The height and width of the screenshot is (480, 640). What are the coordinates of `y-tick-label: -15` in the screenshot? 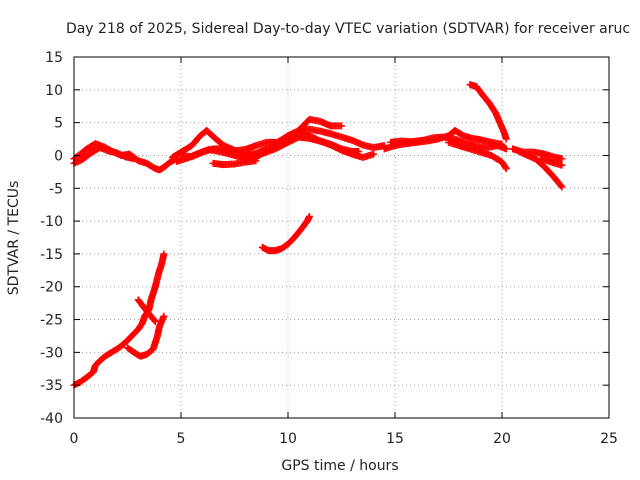 It's located at (51, 255).